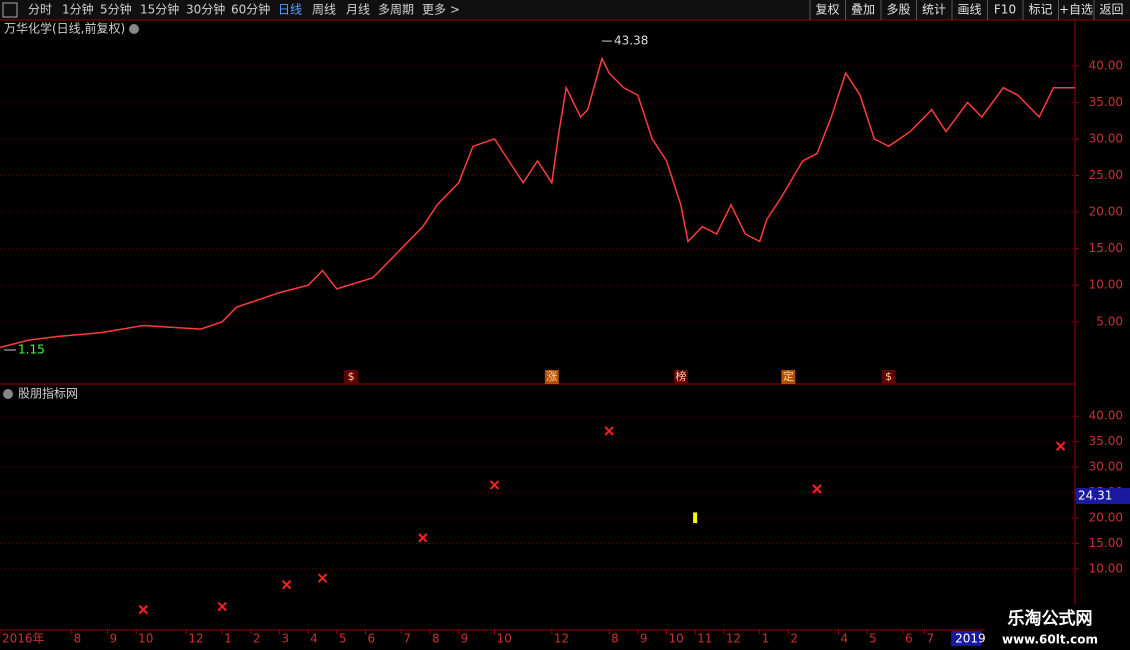 This screenshot has width=1130, height=650. Describe the element at coordinates (358, 10) in the screenshot. I see `toolbar-tab: 月线` at that location.